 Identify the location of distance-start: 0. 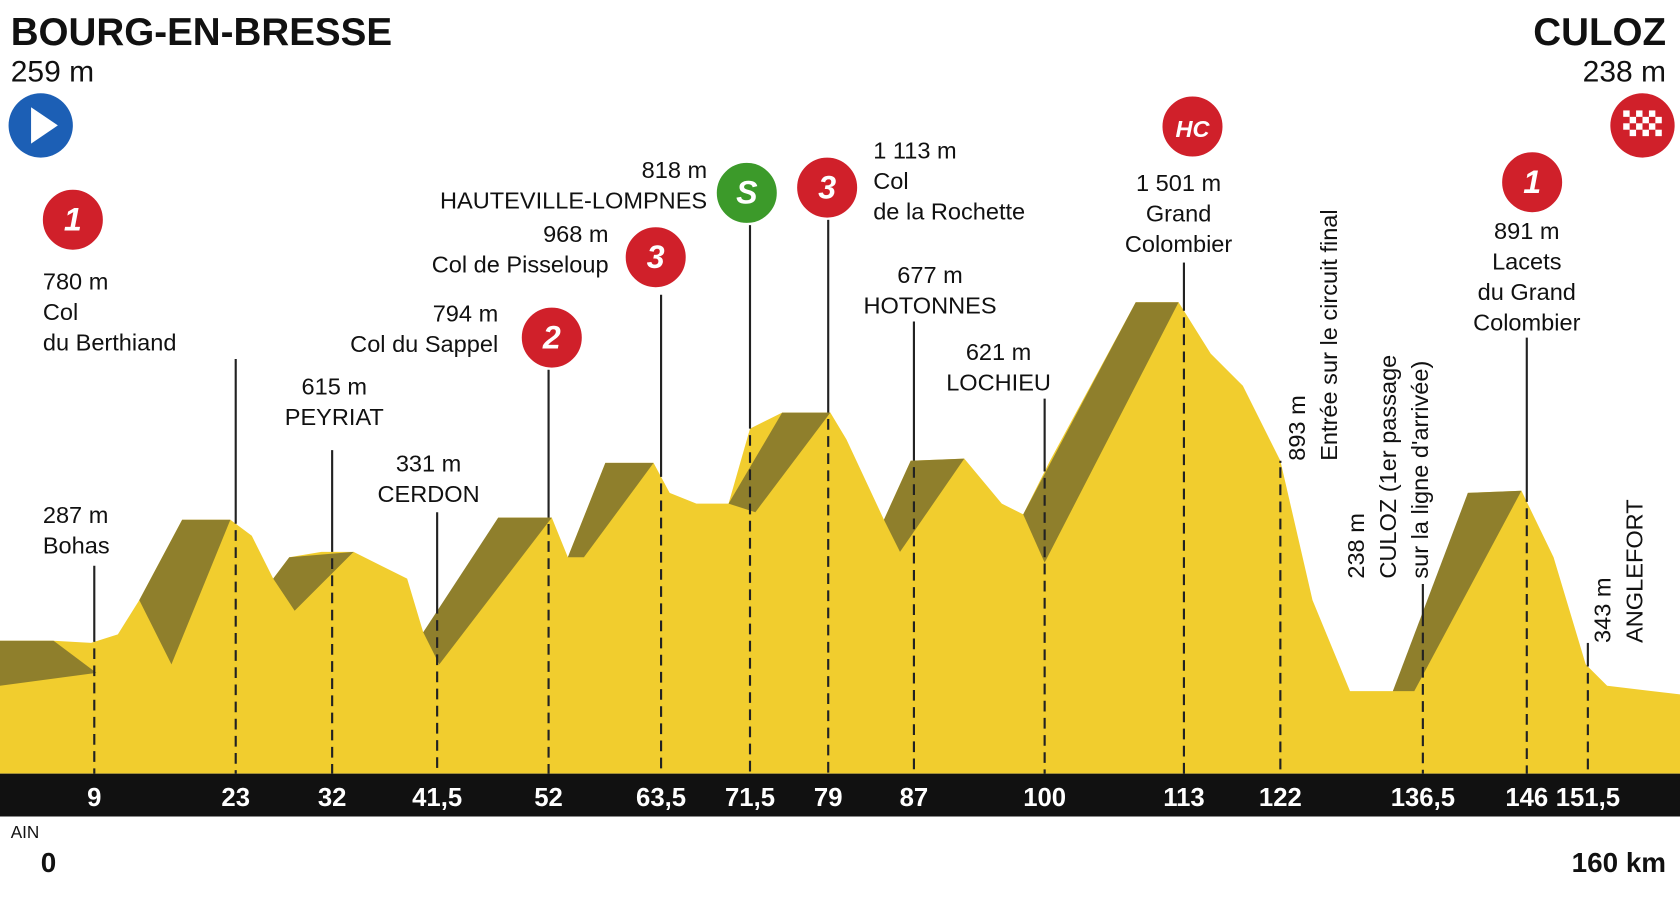
(49, 862).